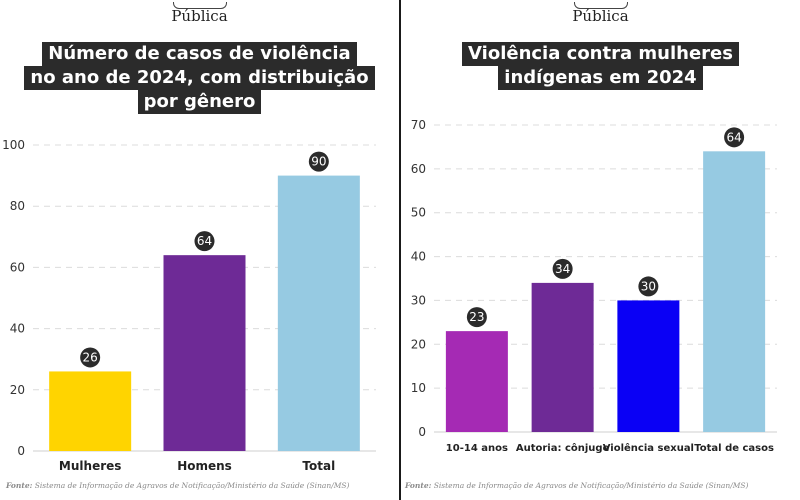 Image resolution: width=800 pixels, height=500 pixels. Describe the element at coordinates (600, 78) in the screenshot. I see `chart-title-line: indígenas em 2024` at that location.